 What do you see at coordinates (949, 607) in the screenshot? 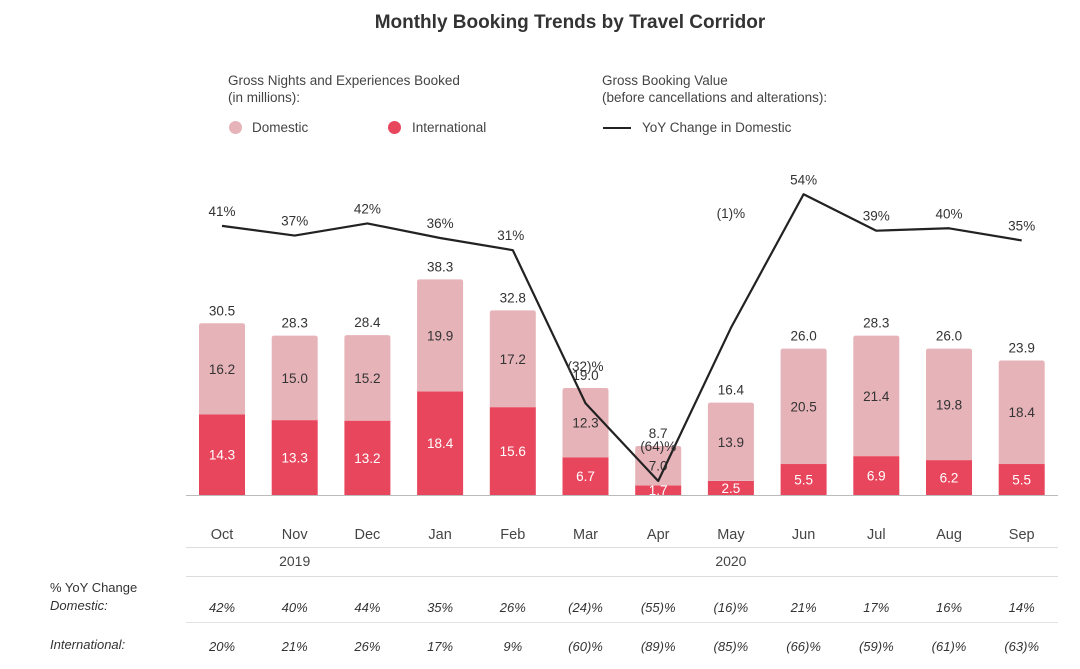
I see `table-cell-domestic: 16%` at bounding box center [949, 607].